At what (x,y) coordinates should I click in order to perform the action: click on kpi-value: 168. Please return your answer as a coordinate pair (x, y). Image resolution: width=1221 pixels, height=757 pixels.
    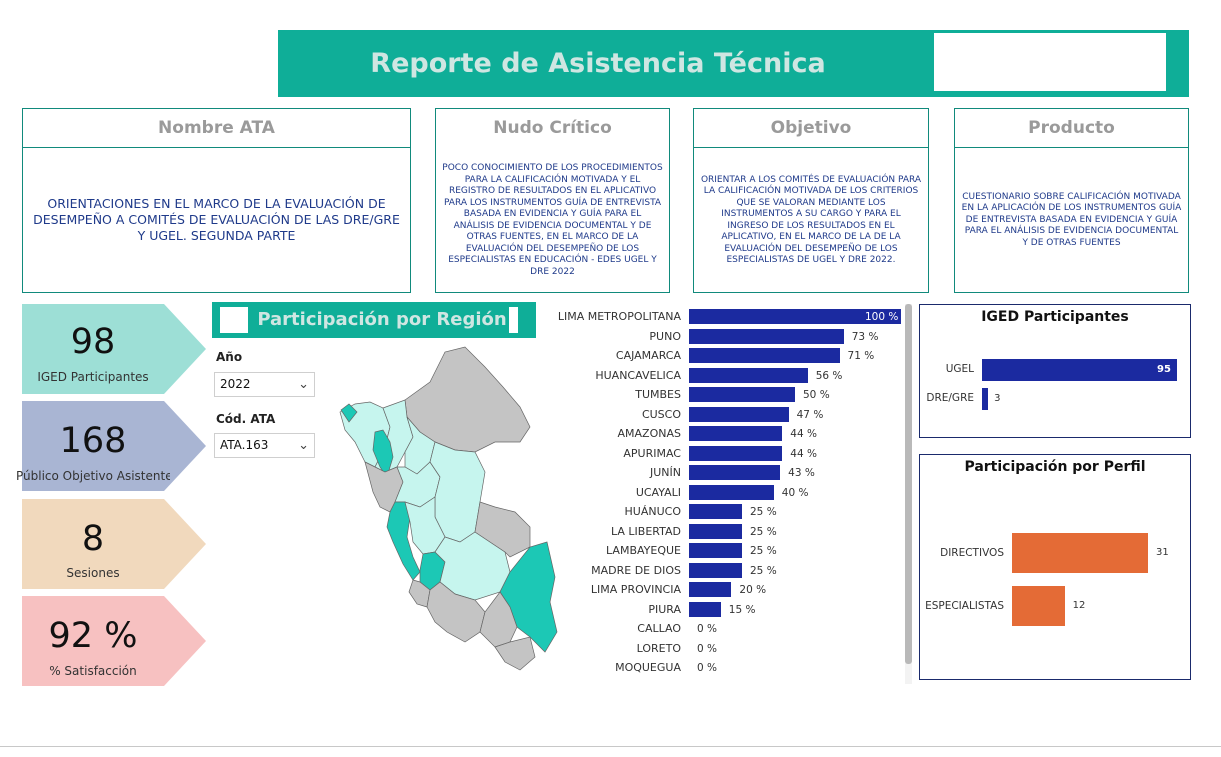
    Looking at the image, I should click on (93, 441).